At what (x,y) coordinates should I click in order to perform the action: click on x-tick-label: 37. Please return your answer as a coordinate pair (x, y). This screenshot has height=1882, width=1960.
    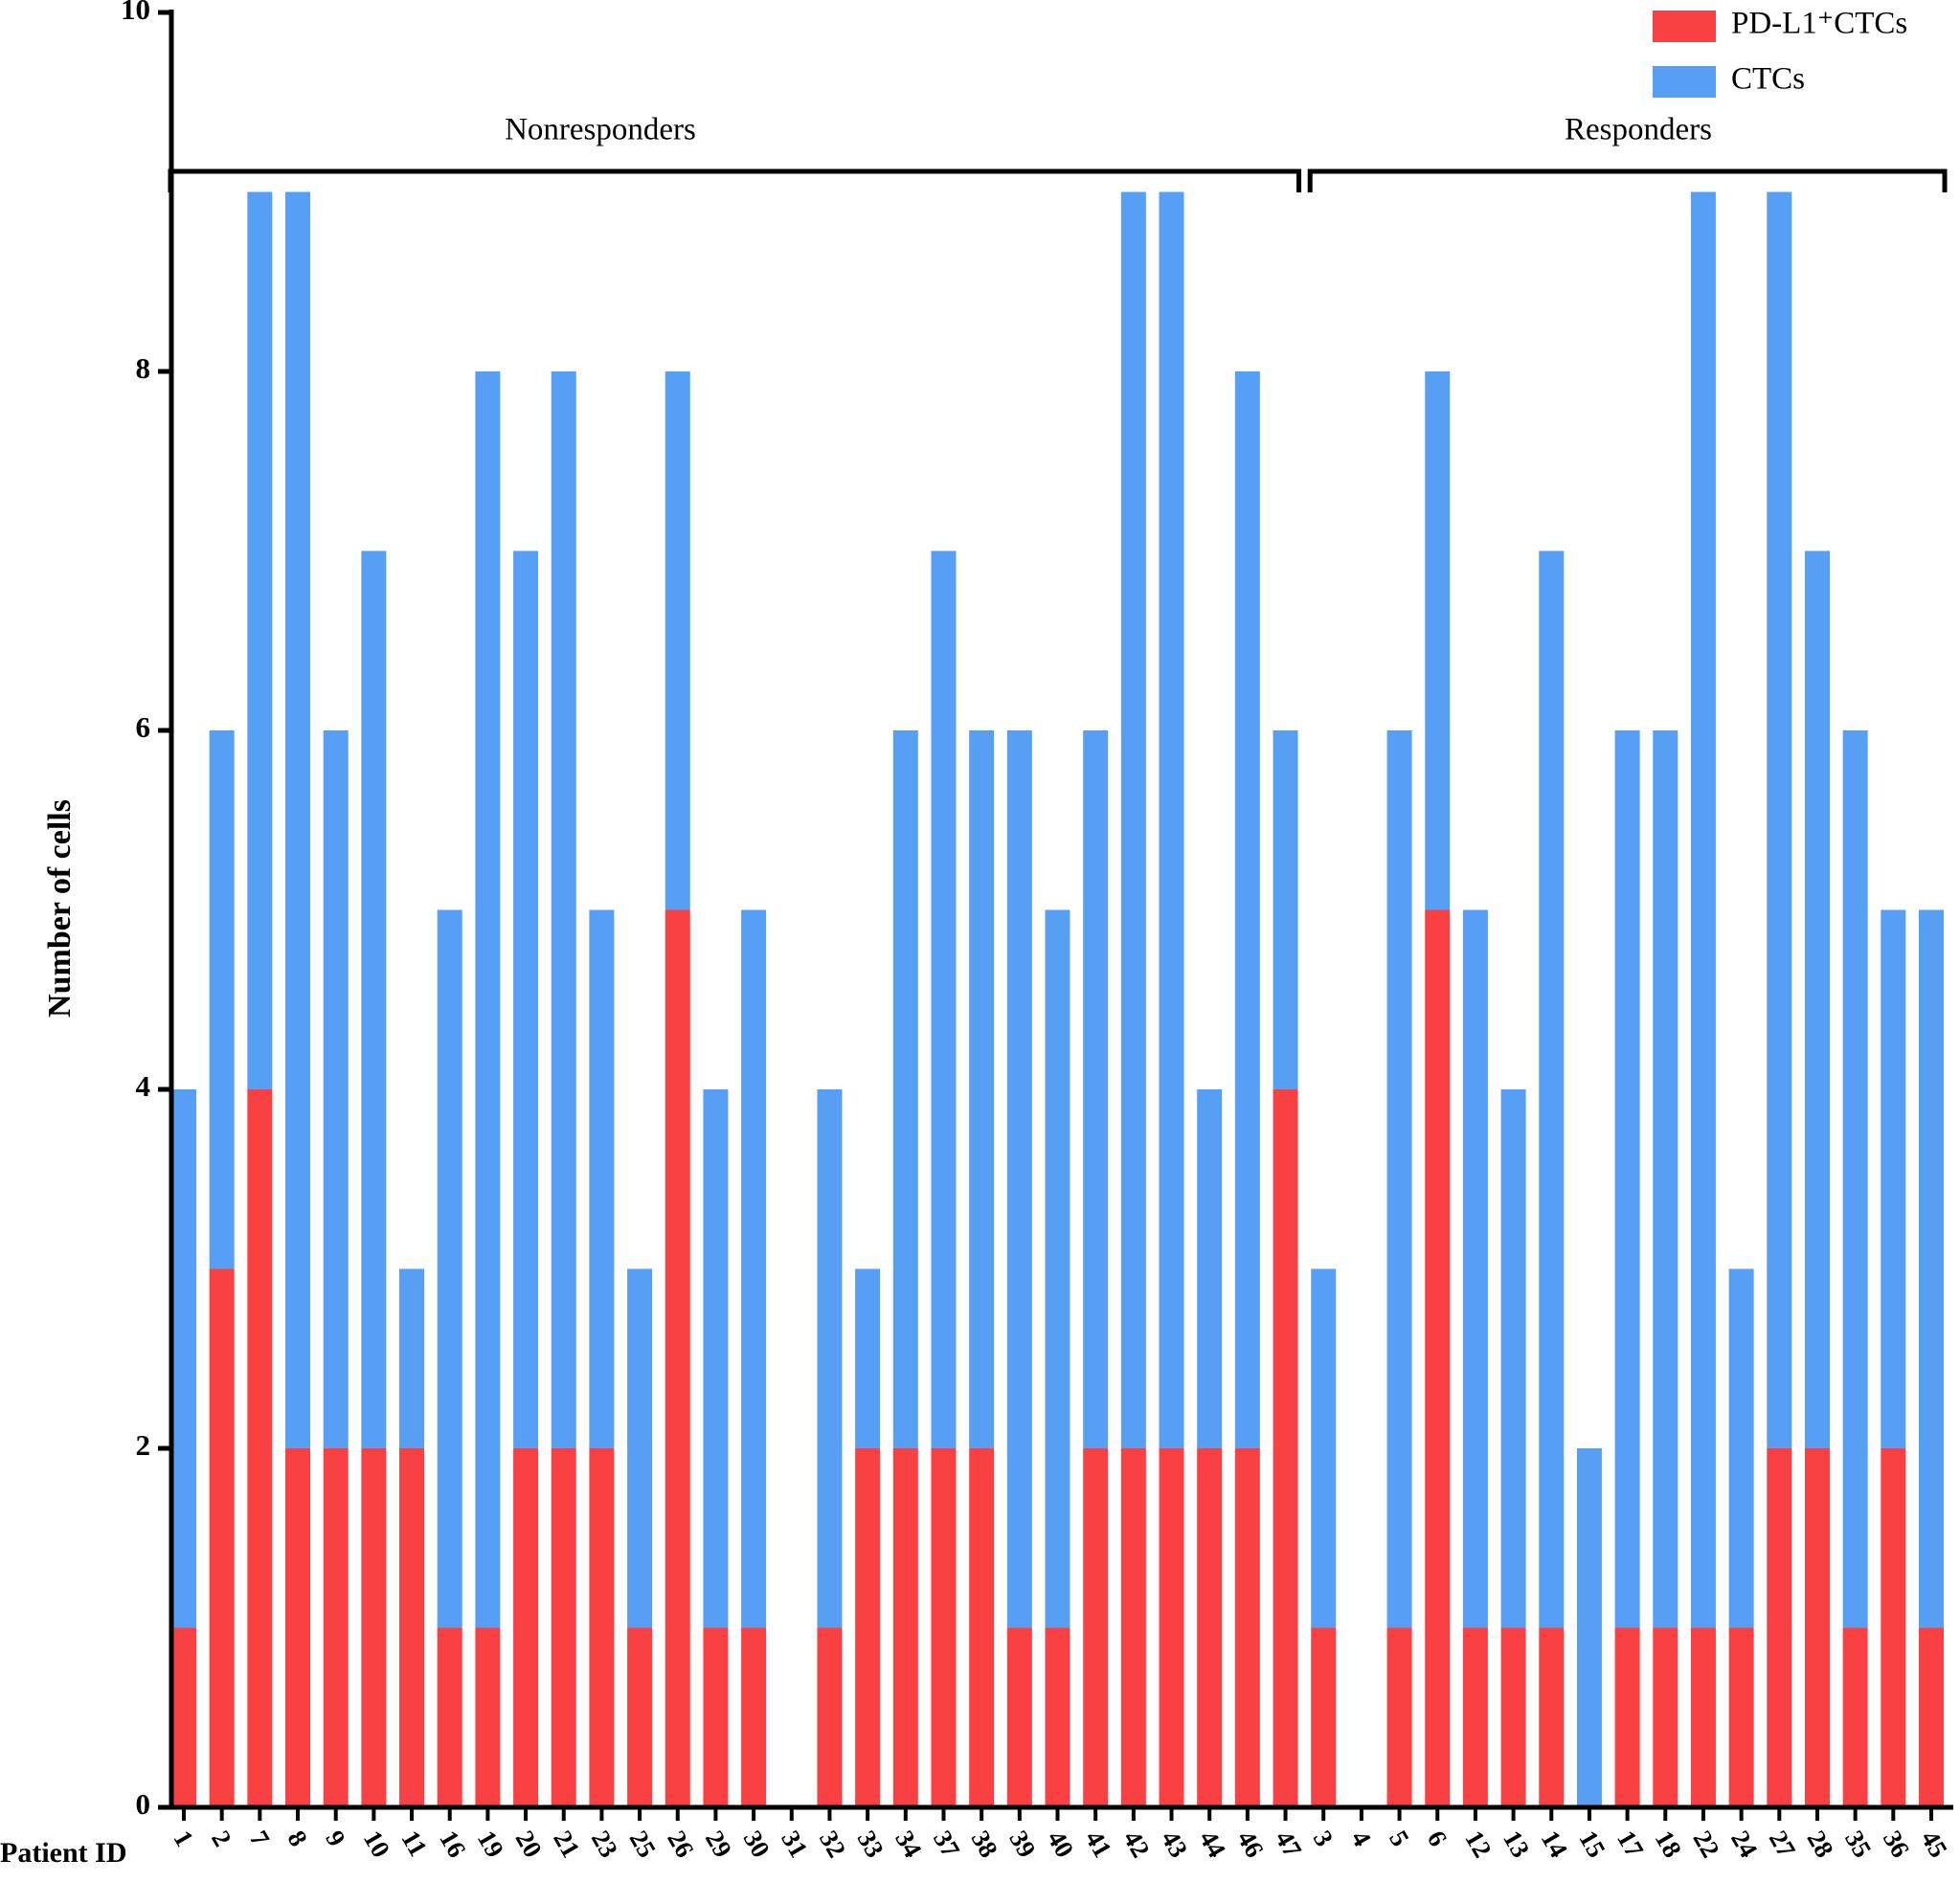
    Looking at the image, I should click on (946, 1844).